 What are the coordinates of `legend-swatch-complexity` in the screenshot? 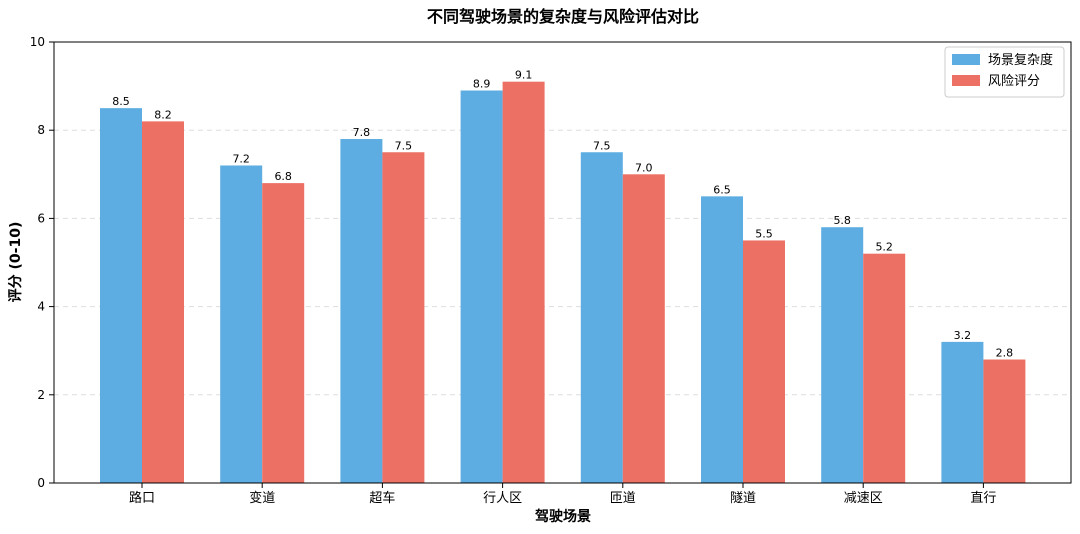 It's located at (966, 59).